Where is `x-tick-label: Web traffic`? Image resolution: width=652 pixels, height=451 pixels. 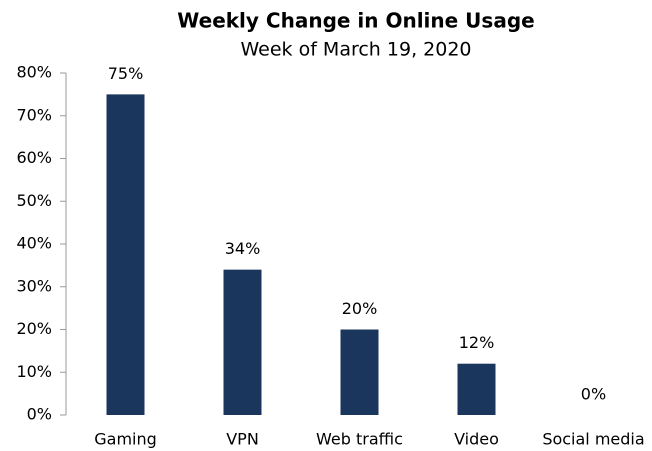
x-tick-label: Web traffic is located at coordinates (359, 439).